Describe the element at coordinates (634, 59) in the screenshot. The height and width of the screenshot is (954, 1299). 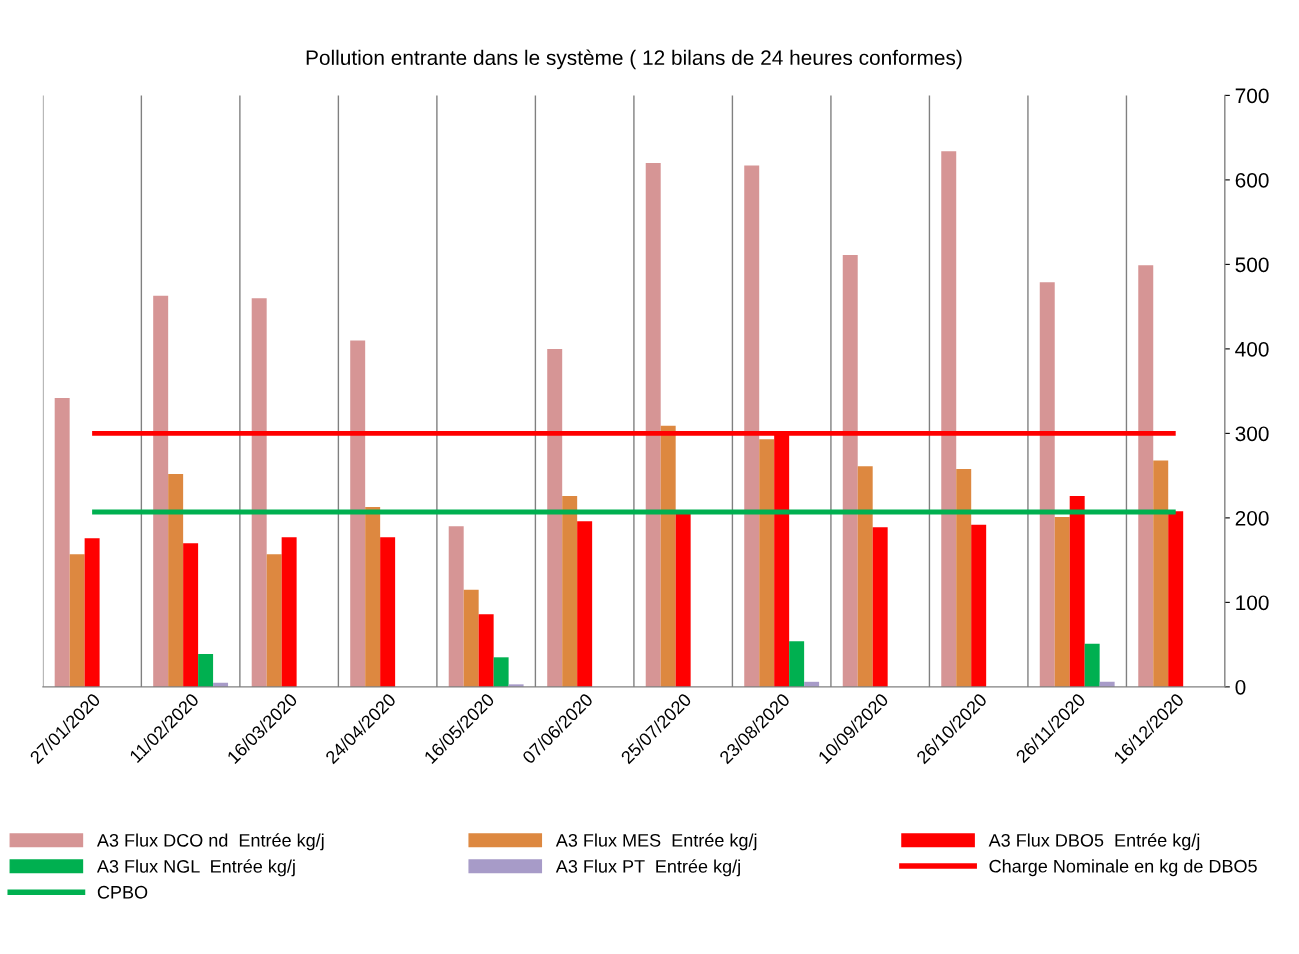
I see `chart-title: Pollution entrante dans le système ( 12 bilans de 24 heures conformes)` at that location.